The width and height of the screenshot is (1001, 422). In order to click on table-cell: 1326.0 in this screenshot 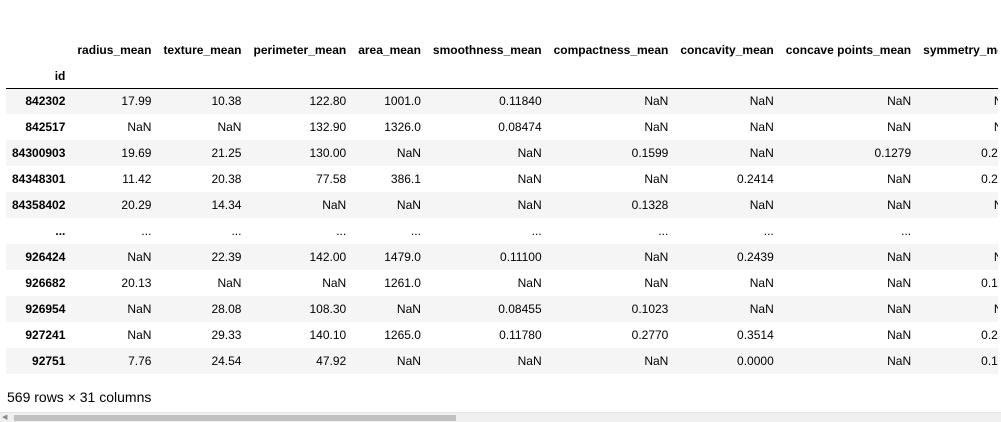, I will do `click(402, 127)`.